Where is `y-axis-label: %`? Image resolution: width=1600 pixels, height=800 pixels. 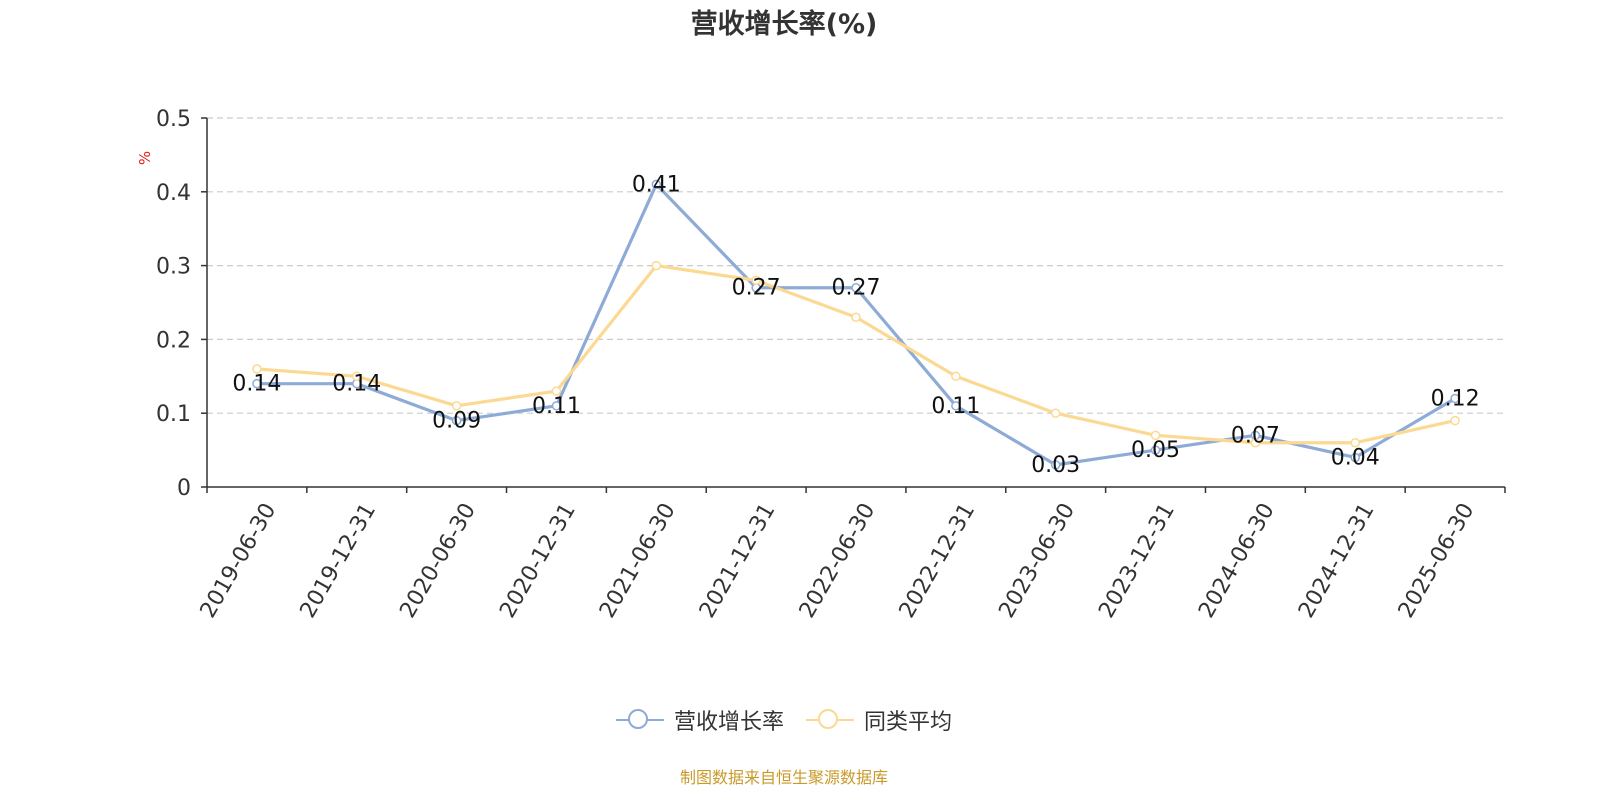 y-axis-label: % is located at coordinates (145, 158).